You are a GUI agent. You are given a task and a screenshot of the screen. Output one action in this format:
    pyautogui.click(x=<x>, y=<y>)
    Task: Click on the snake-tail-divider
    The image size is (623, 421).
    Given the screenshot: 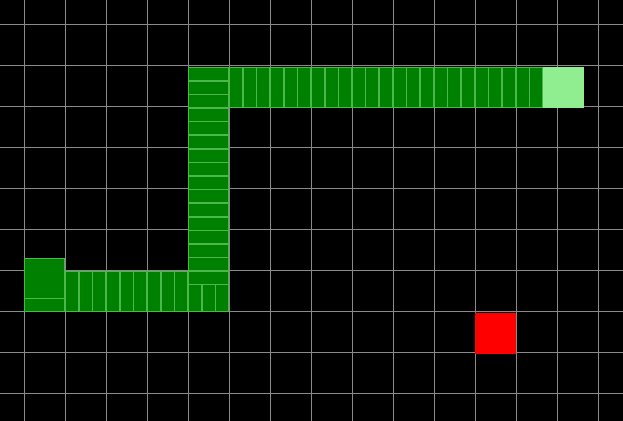 What is the action you would take?
    pyautogui.click(x=44, y=298)
    